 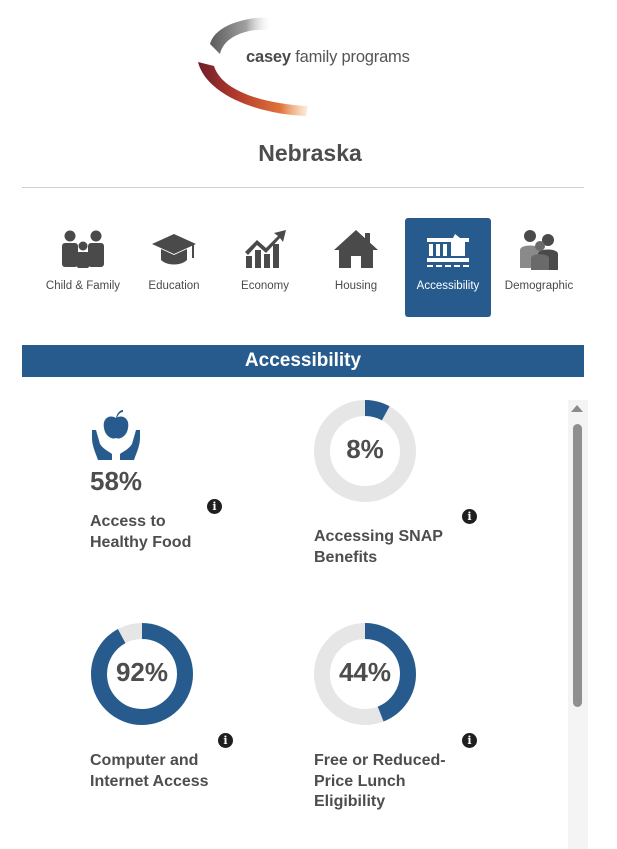 I want to click on lunch-donut-chart, so click(x=365, y=674).